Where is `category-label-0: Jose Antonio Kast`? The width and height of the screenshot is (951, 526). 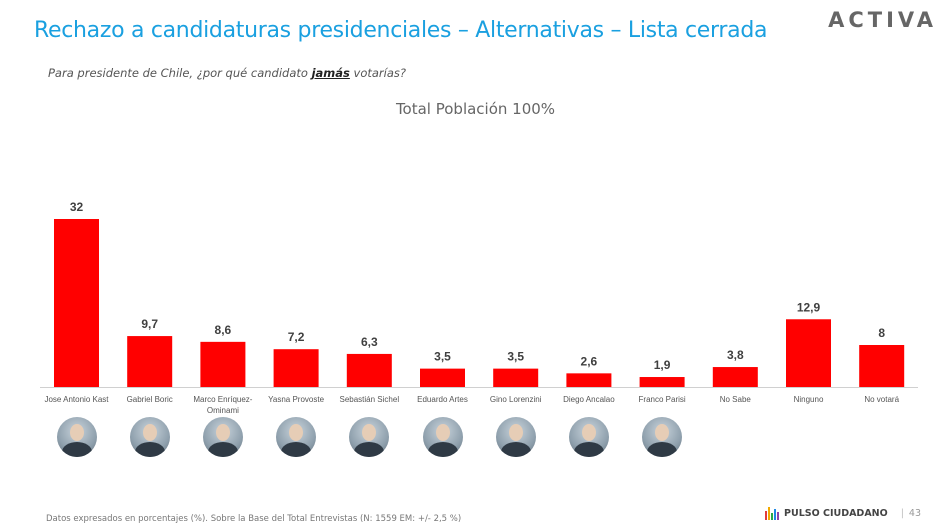
category-label-0: Jose Antonio Kast is located at coordinates (76, 399).